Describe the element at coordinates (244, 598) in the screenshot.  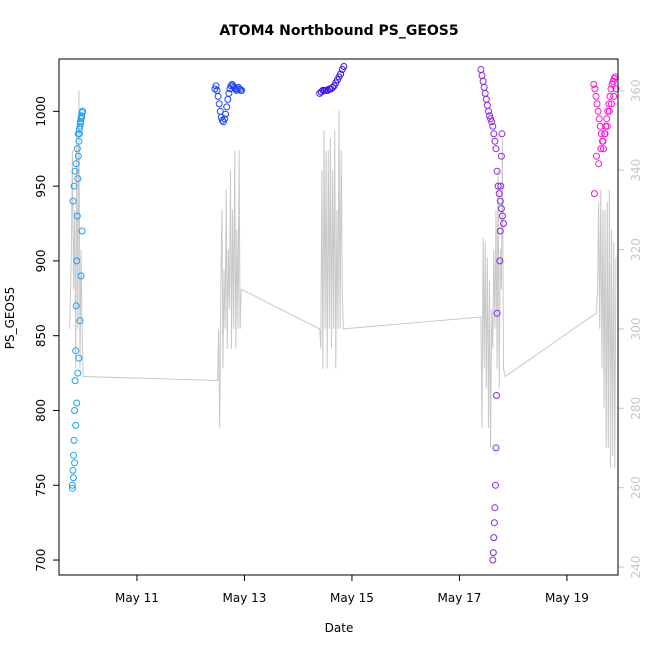
I see `x-tick-label: May 13` at that location.